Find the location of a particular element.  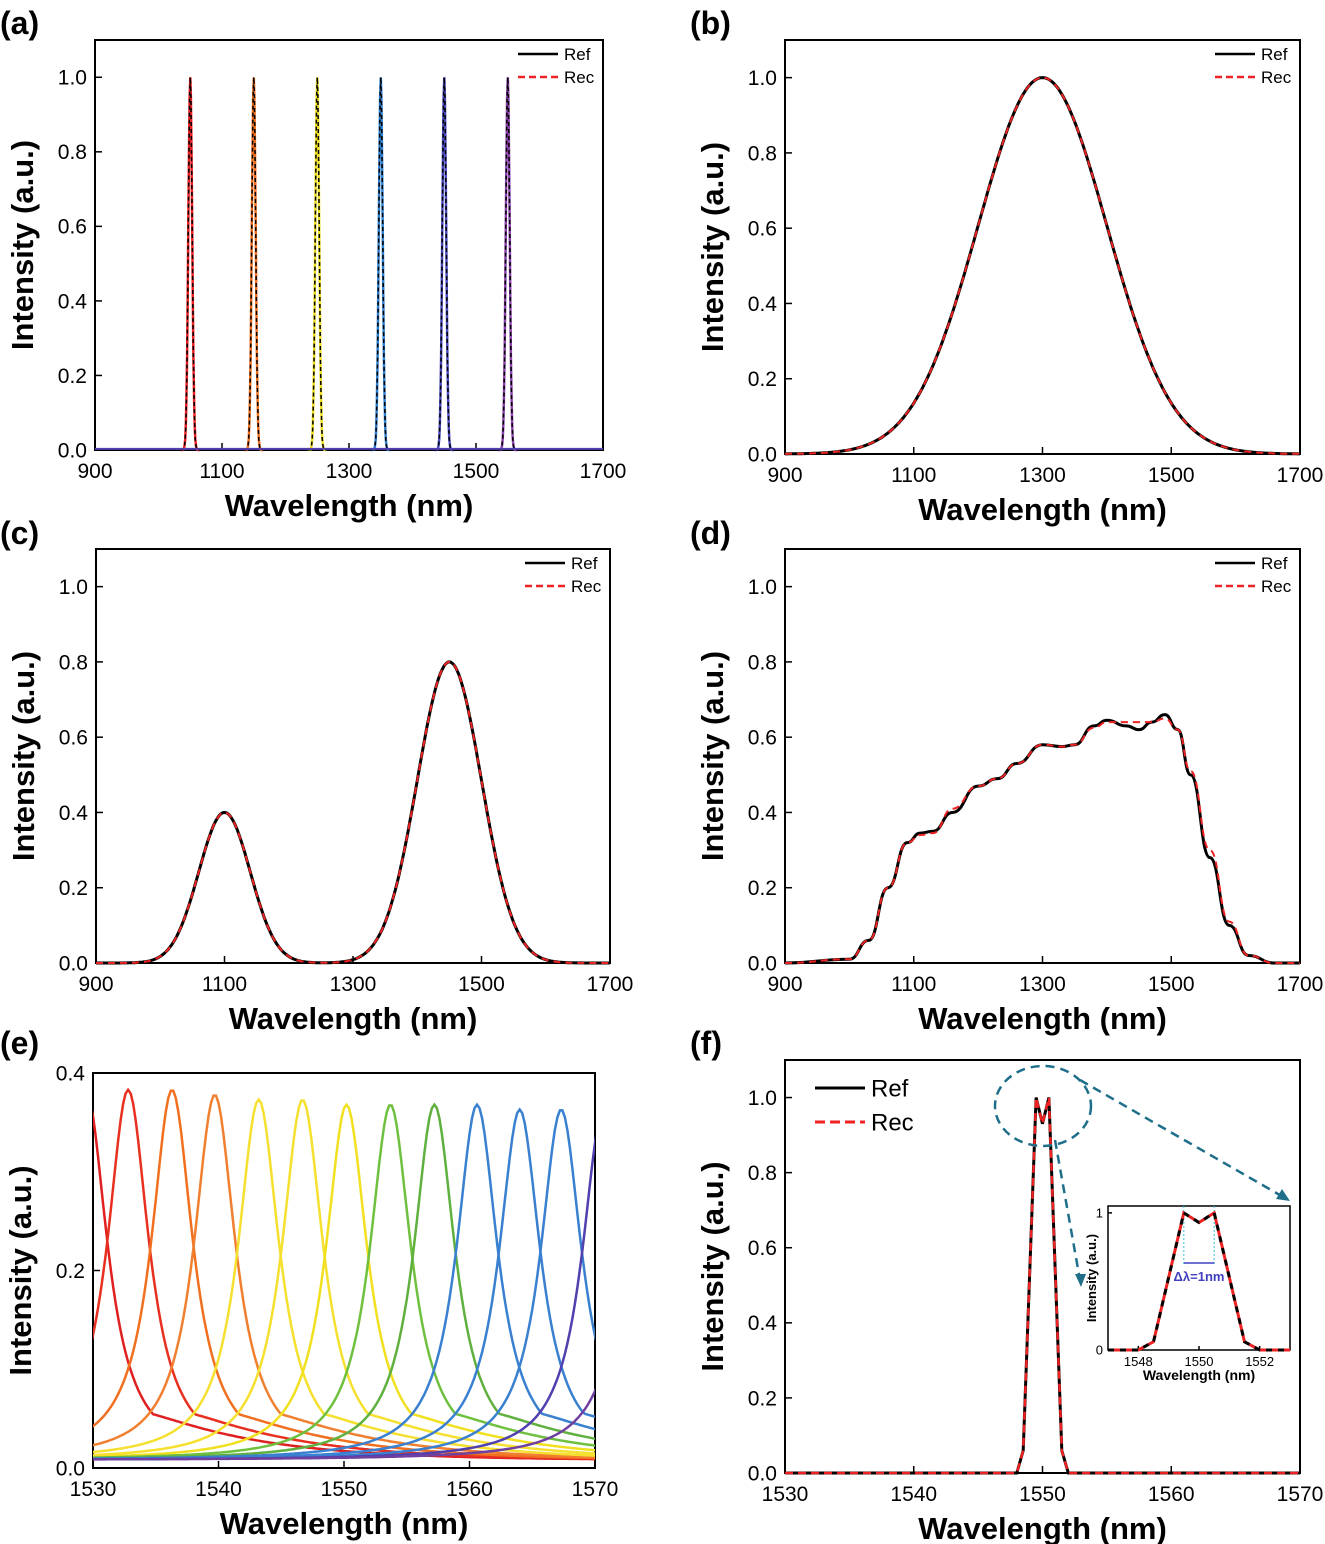

arrowhead-icon is located at coordinates (1080, 1280).